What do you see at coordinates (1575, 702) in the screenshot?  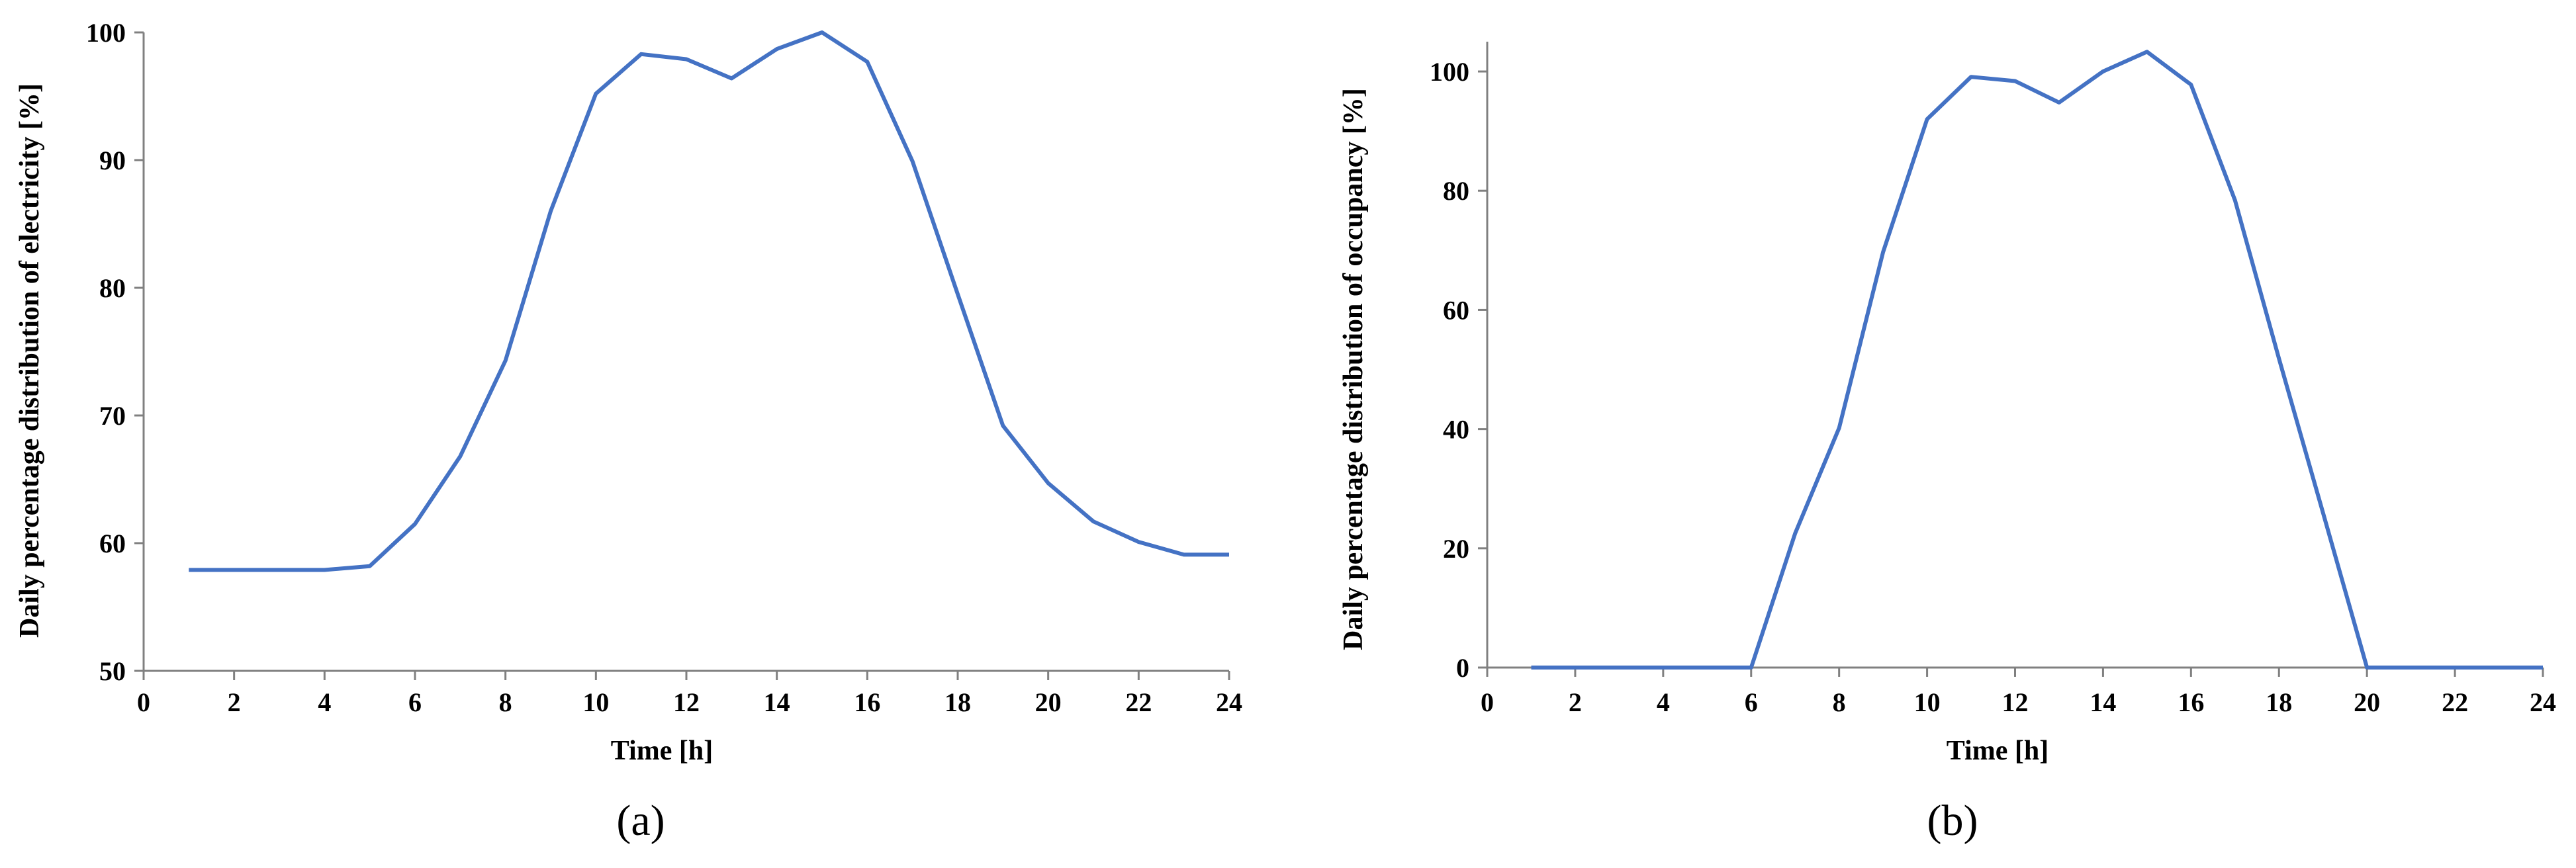 I see `panel-b-x-tick-label: 2` at bounding box center [1575, 702].